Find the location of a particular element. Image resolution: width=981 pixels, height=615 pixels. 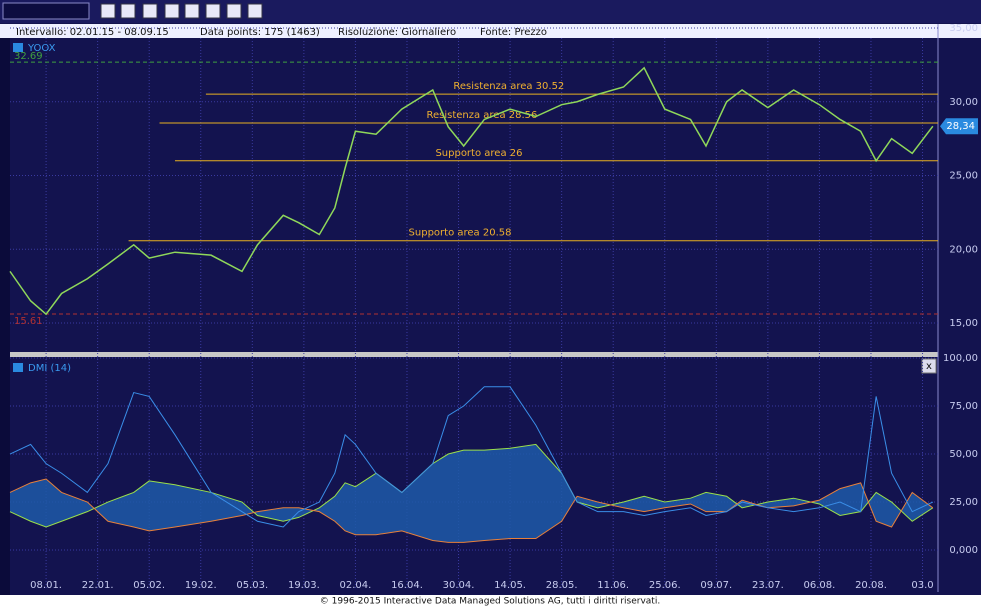

data-points: Data points: 175 (1463) is located at coordinates (260, 32).